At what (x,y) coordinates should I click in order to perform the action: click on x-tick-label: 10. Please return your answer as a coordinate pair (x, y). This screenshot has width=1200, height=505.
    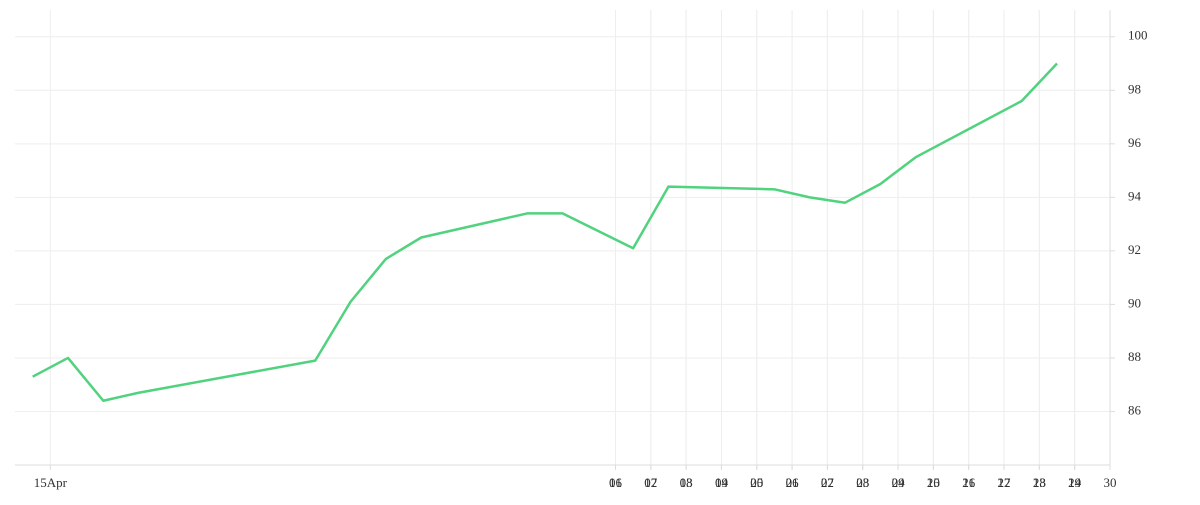
    Looking at the image, I should click on (933, 482).